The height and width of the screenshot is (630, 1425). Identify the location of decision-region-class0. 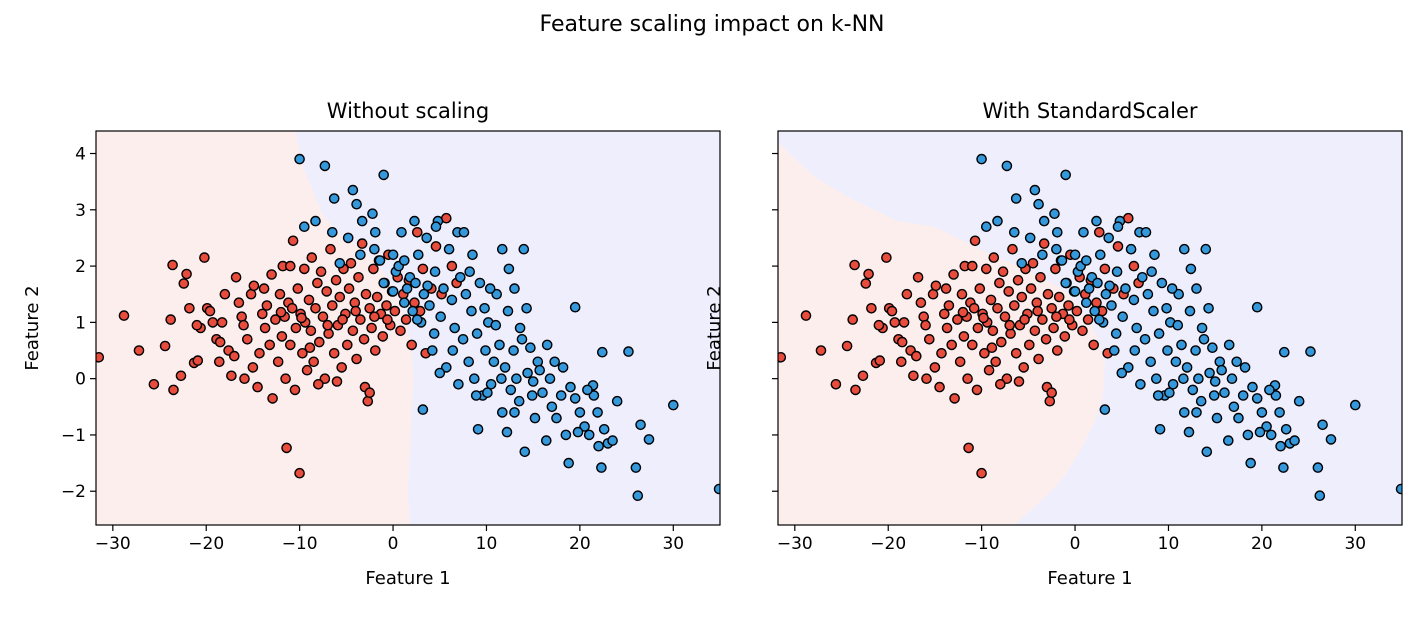
(941, 328).